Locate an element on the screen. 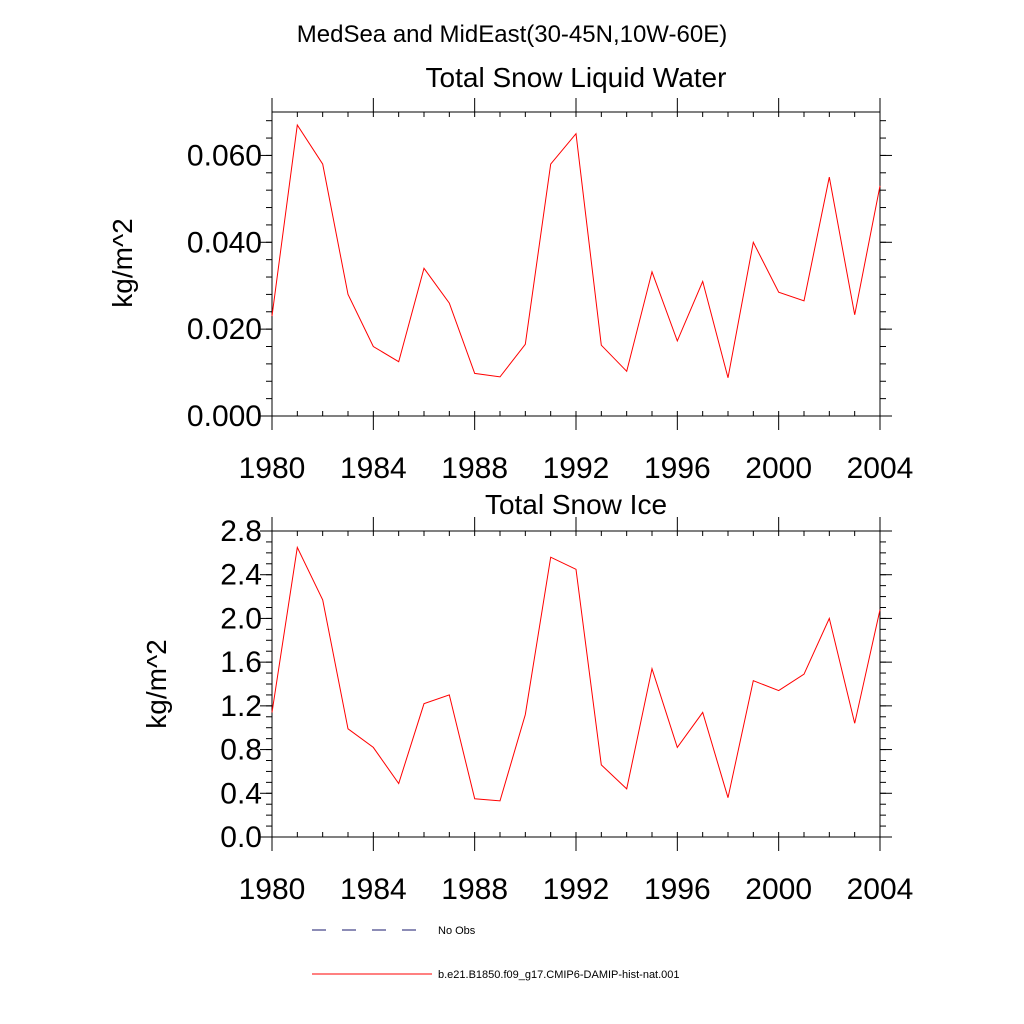 Image resolution: width=1024 pixels, height=1024 pixels. y-tick-label: 0.060 is located at coordinates (224, 155).